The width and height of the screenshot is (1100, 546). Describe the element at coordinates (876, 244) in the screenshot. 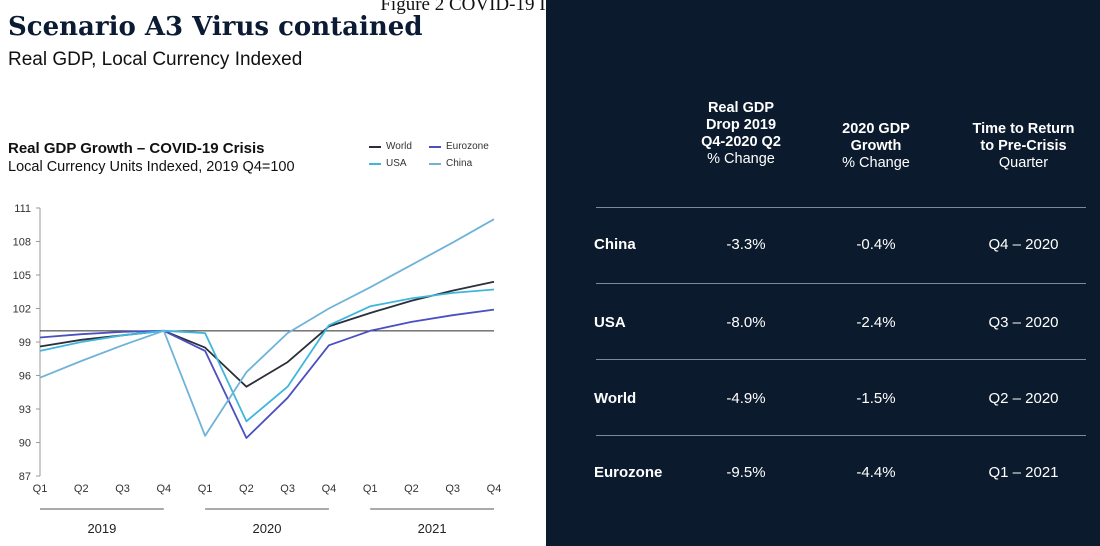

I see `row-growth: -0.4%` at that location.